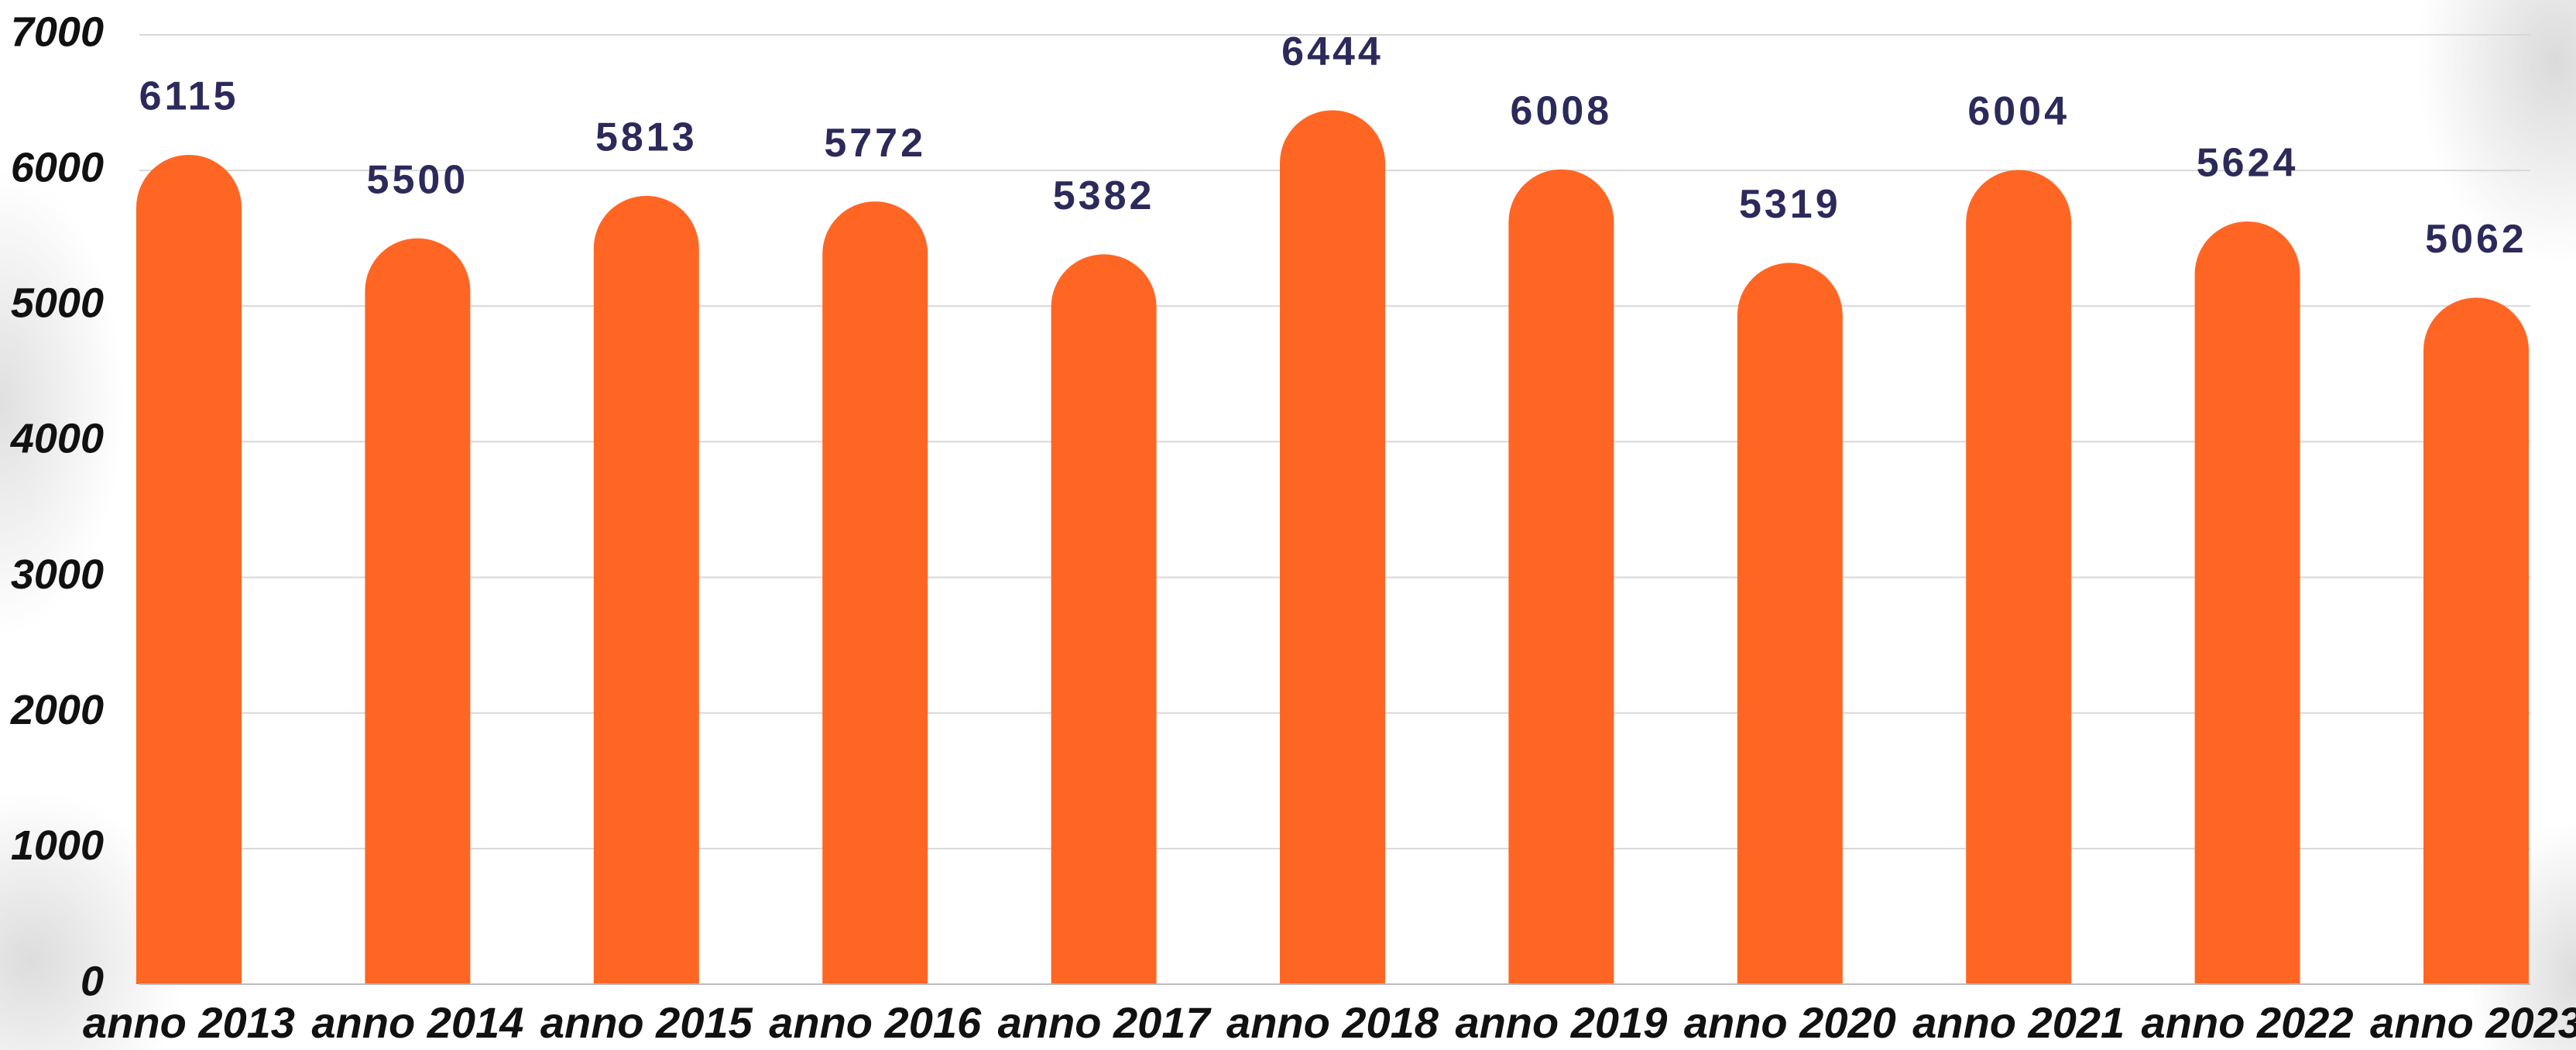 This screenshot has height=1050, width=2576. What do you see at coordinates (2018, 1022) in the screenshot?
I see `x-tick-label: anno 2021` at bounding box center [2018, 1022].